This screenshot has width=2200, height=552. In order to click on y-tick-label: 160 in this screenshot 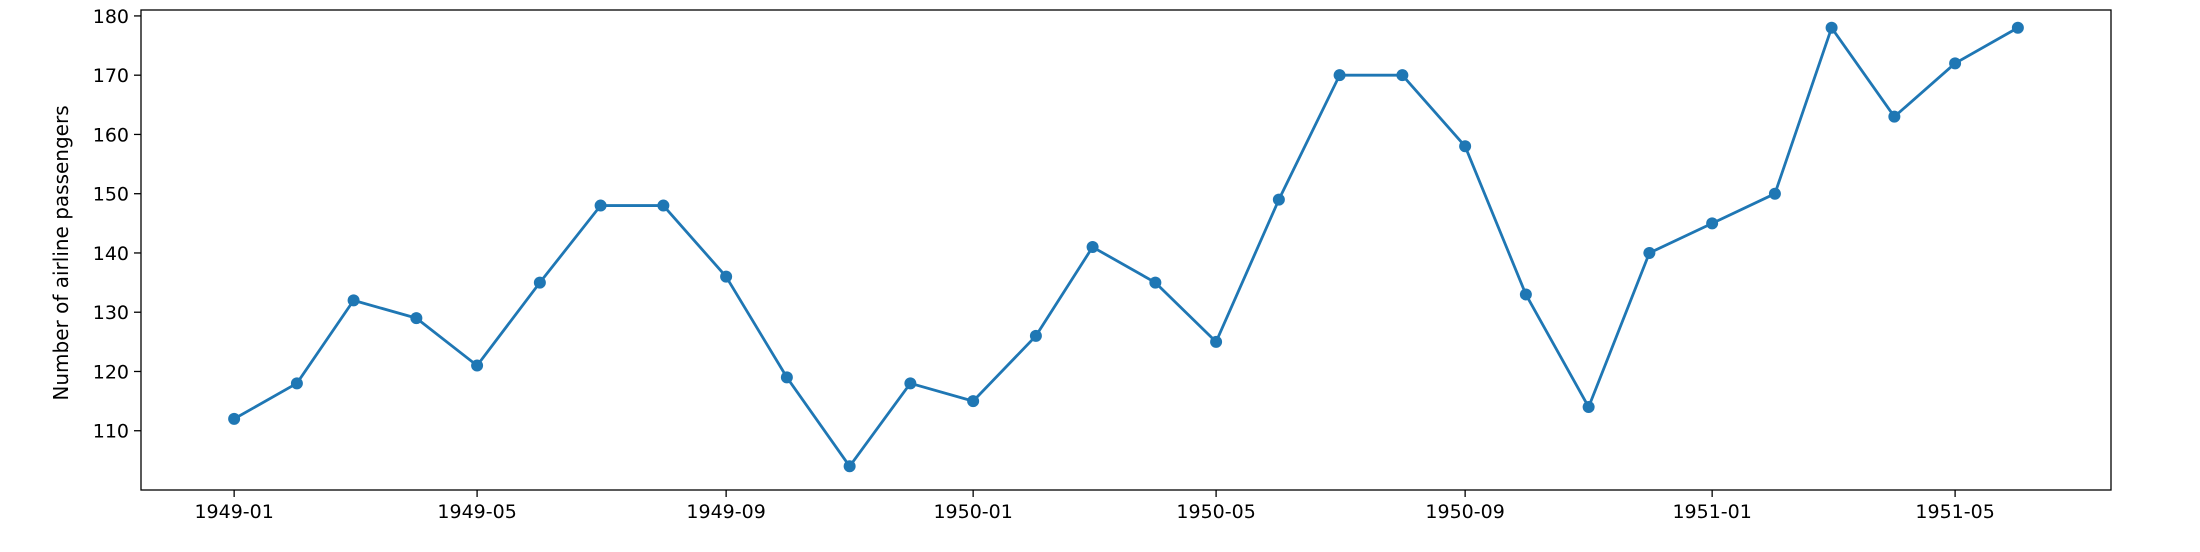, I will do `click(111, 135)`.